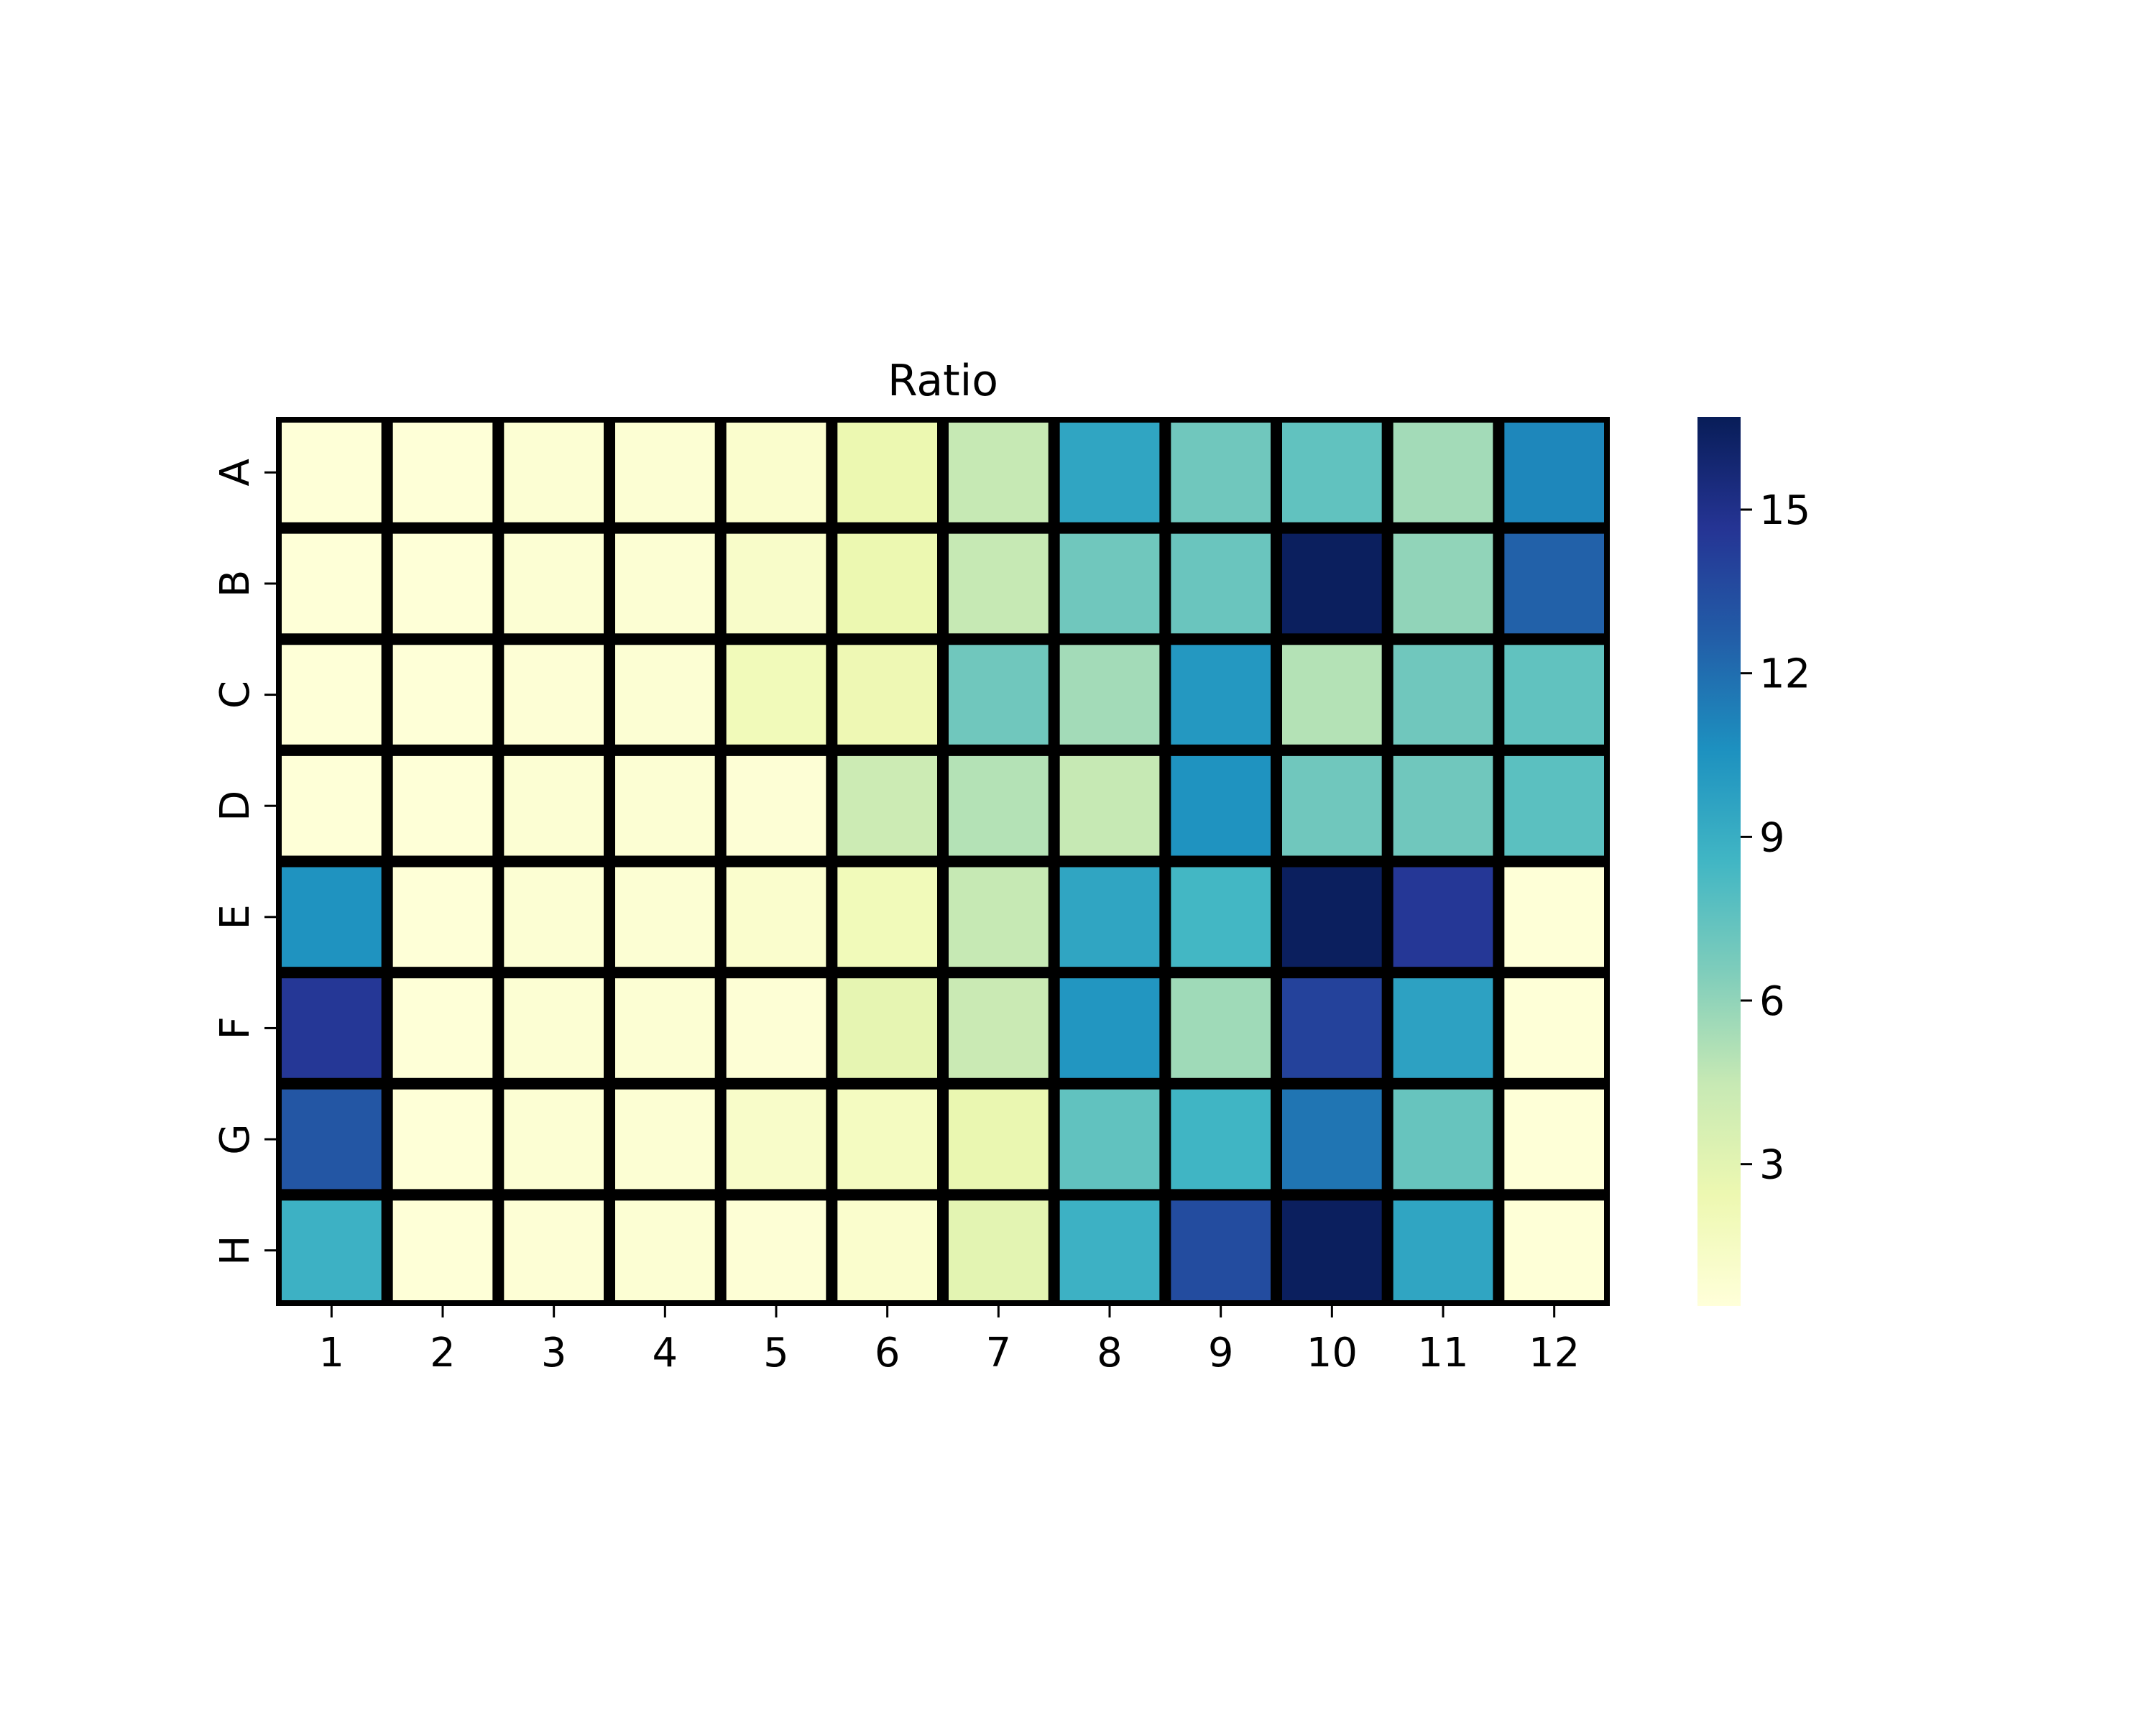  What do you see at coordinates (887, 1028) in the screenshot?
I see `heatmap-cell-F6` at bounding box center [887, 1028].